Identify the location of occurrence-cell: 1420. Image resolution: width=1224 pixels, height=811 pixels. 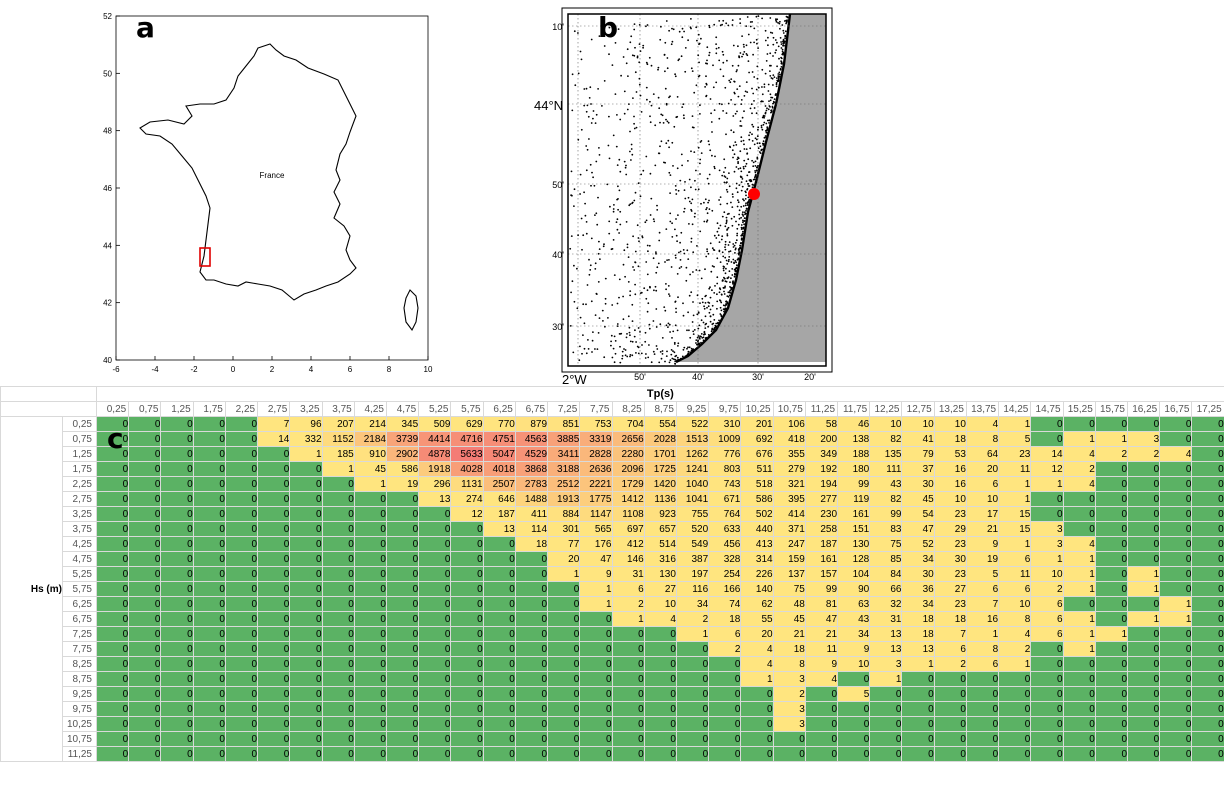
(660, 484).